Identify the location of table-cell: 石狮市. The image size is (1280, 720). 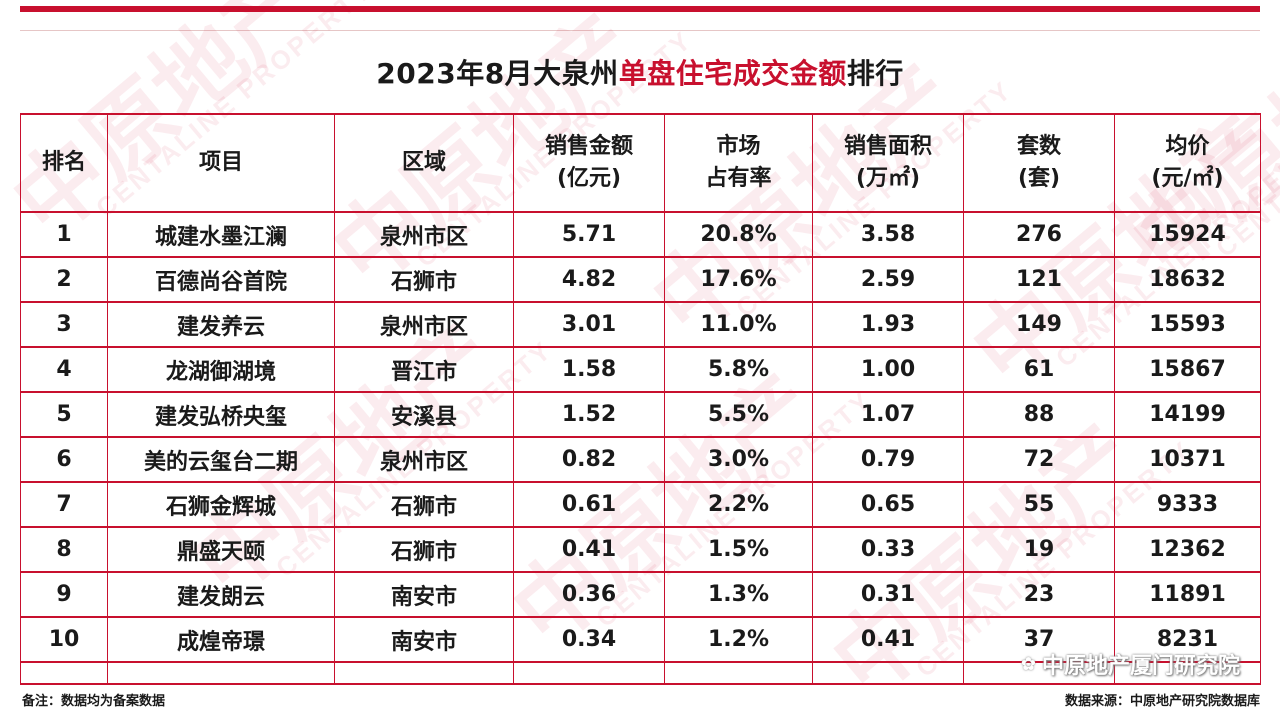
(424, 505).